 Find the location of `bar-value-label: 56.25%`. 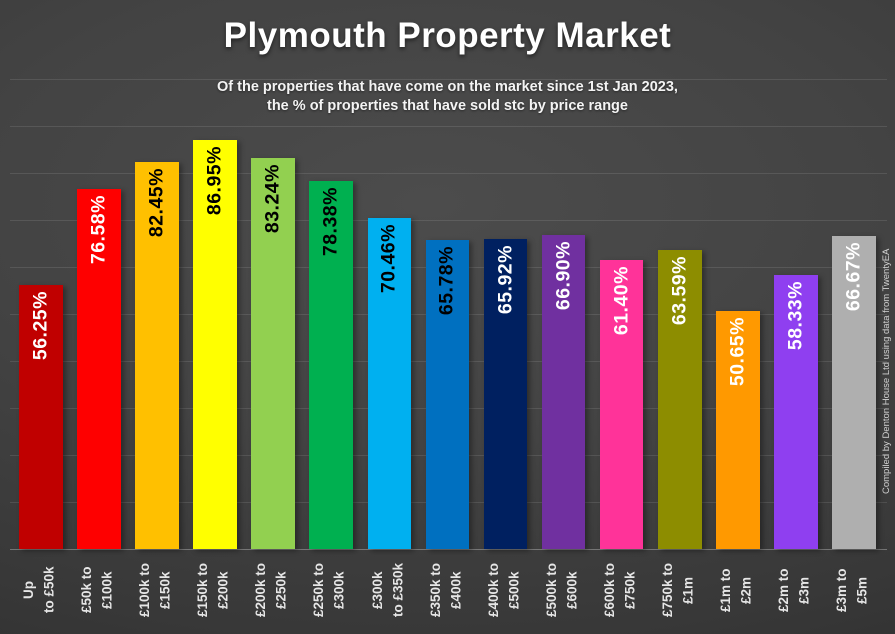

bar-value-label: 56.25% is located at coordinates (40, 325).